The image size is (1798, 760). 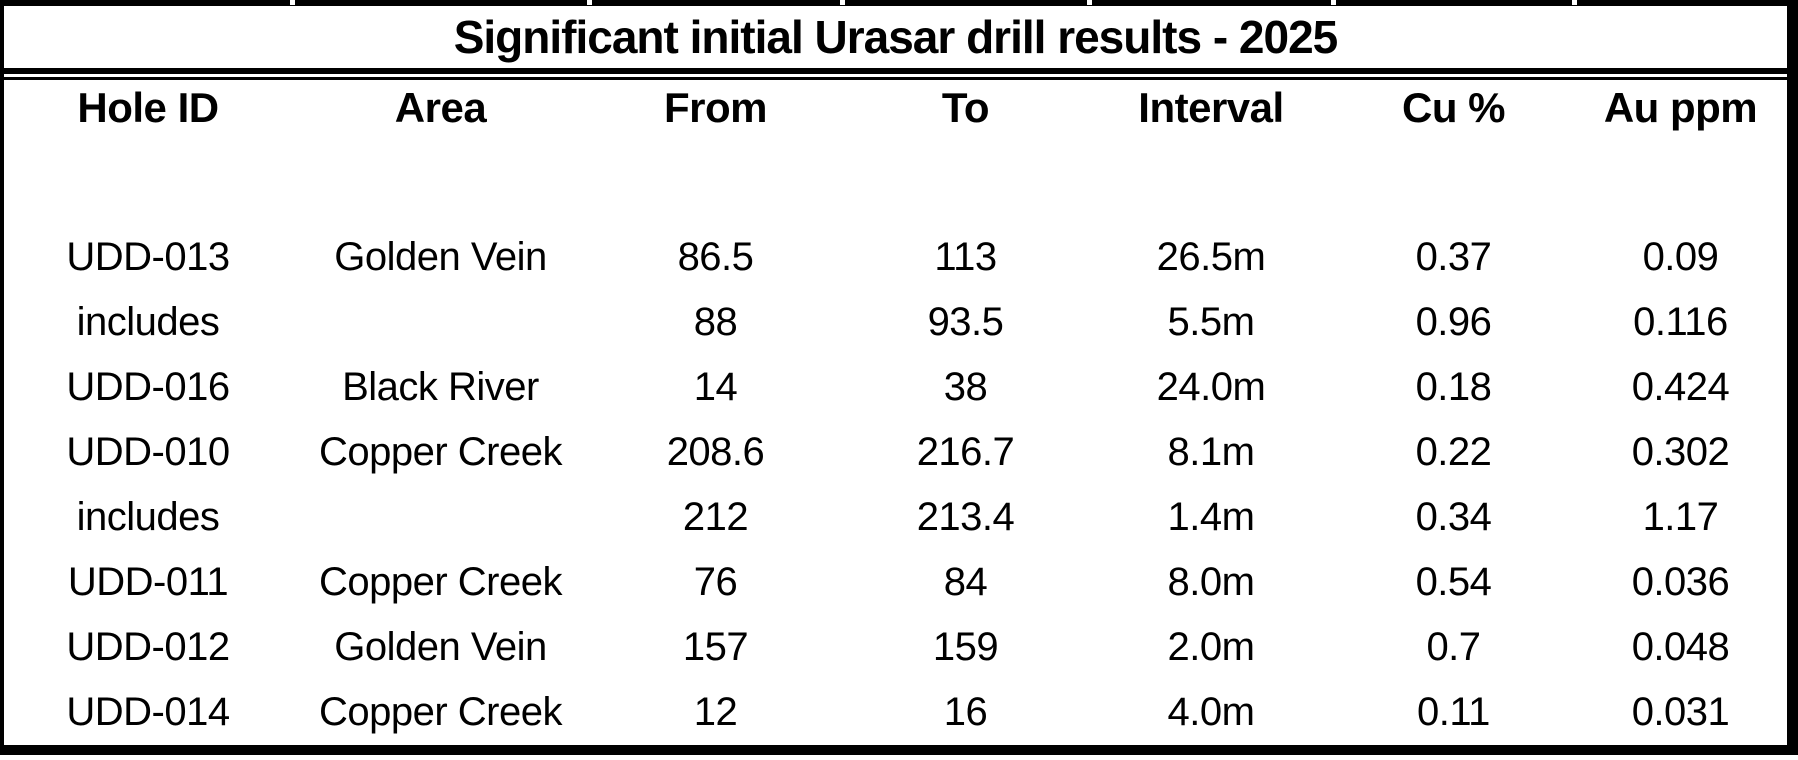 What do you see at coordinates (1453, 452) in the screenshot?
I see `cell-cu-pct: 0.22` at bounding box center [1453, 452].